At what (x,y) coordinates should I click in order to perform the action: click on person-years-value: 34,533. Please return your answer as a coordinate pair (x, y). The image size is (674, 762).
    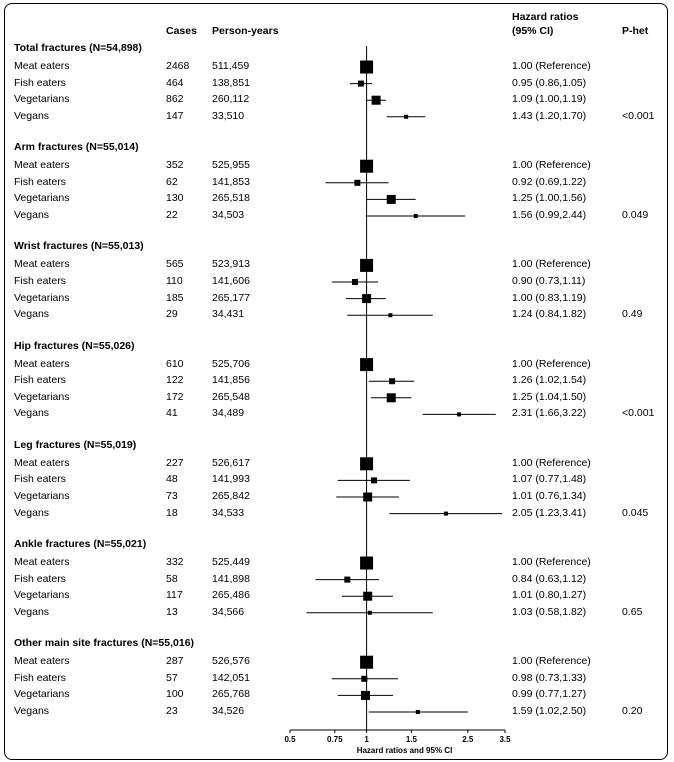
    Looking at the image, I should click on (228, 512).